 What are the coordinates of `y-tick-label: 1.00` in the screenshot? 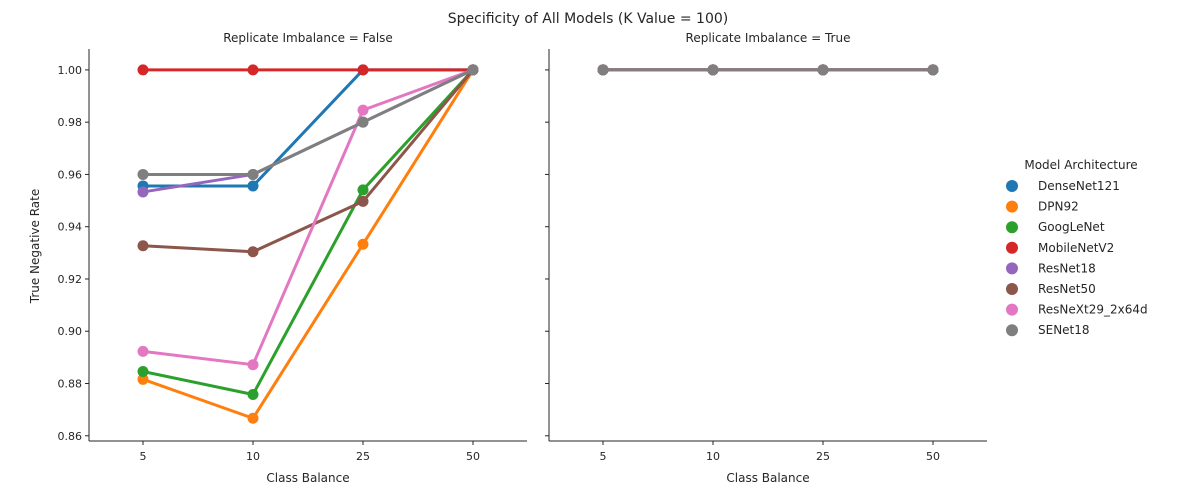 It's located at (70, 70).